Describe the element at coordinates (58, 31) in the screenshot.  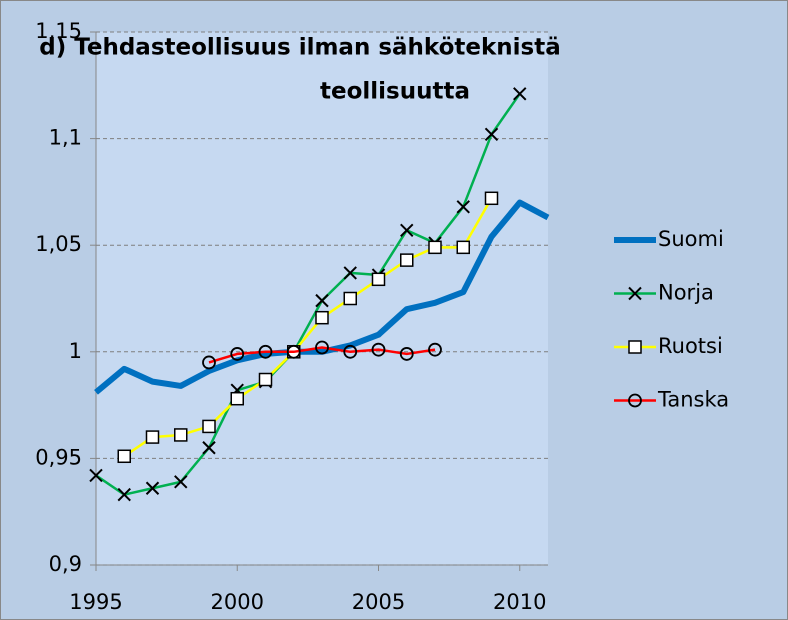
I see `y-tick-label: 1,15` at that location.